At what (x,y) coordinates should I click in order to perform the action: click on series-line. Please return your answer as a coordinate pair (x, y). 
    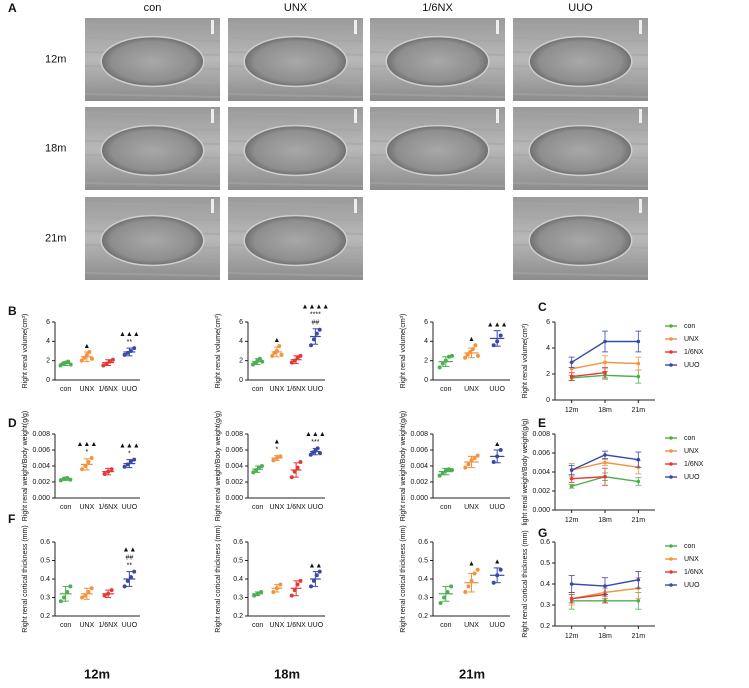
    Looking at the image, I should click on (588, 596).